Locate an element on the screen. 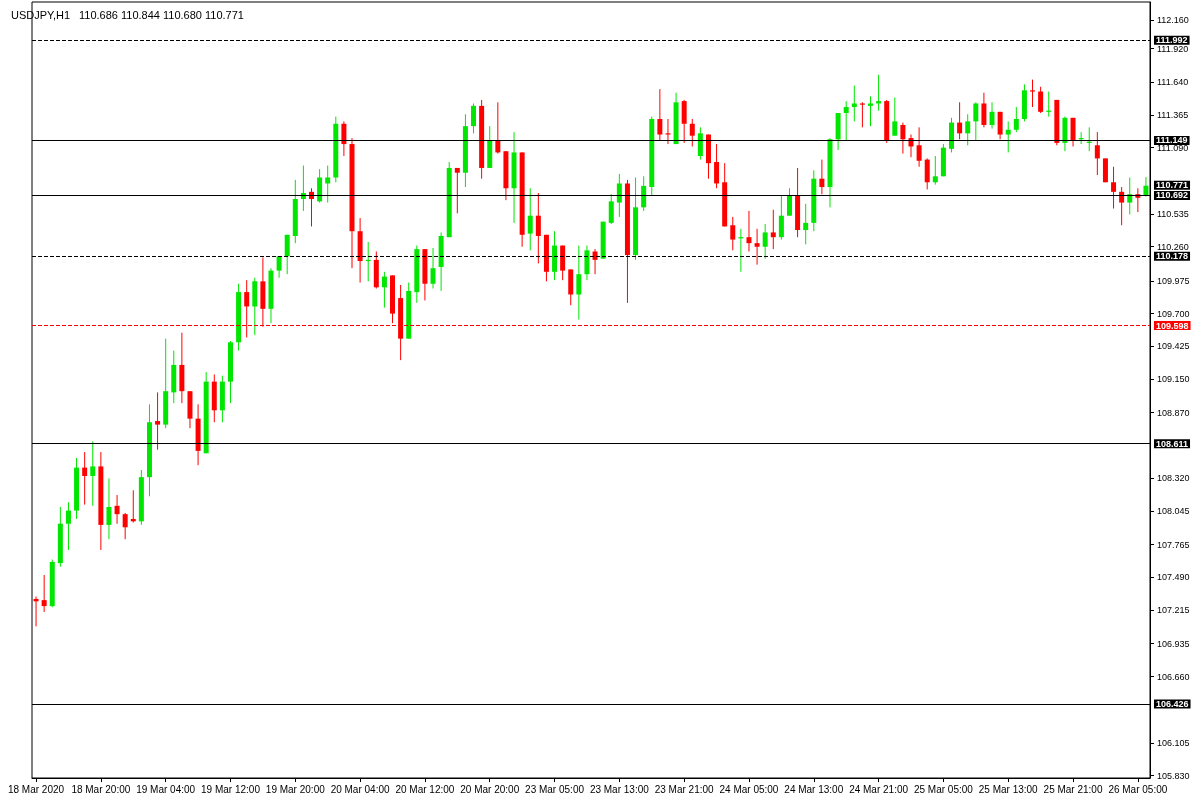 This screenshot has width=1200, height=800. x-tick-label: 25 Mar 05:00 is located at coordinates (943, 789).